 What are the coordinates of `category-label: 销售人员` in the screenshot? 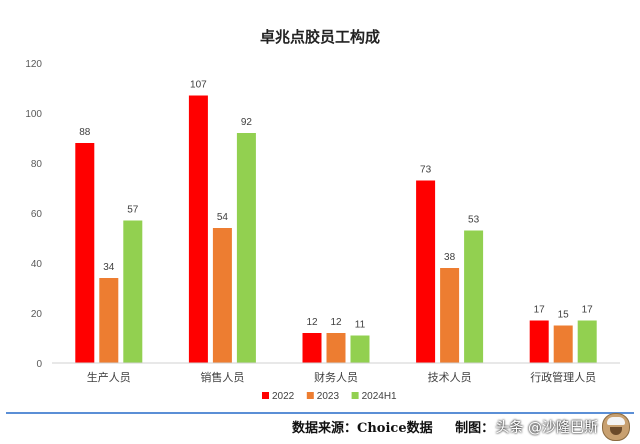 It's located at (222, 377).